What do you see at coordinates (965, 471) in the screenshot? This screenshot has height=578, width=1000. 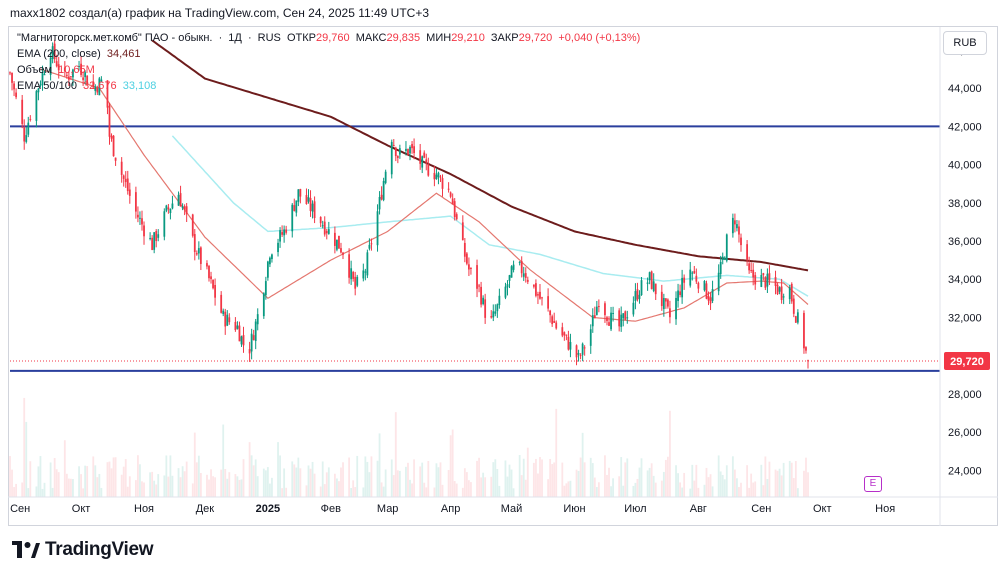 I see `y-tick-label: 24,000` at bounding box center [965, 471].